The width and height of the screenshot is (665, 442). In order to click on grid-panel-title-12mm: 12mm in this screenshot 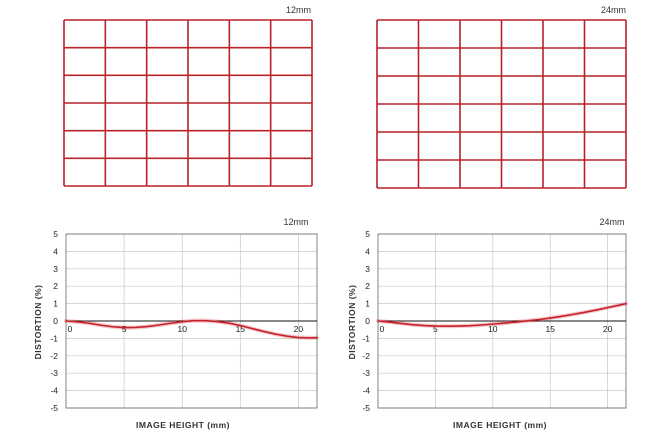, I will do `click(298, 10)`.